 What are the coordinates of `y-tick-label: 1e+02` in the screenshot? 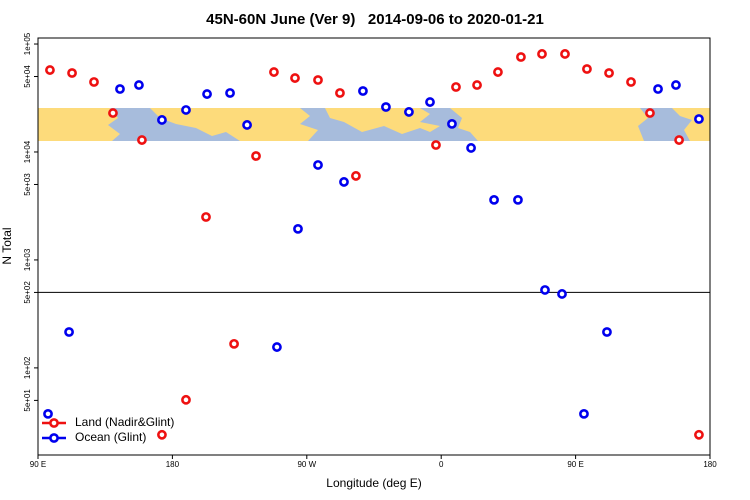 It's located at (27, 367).